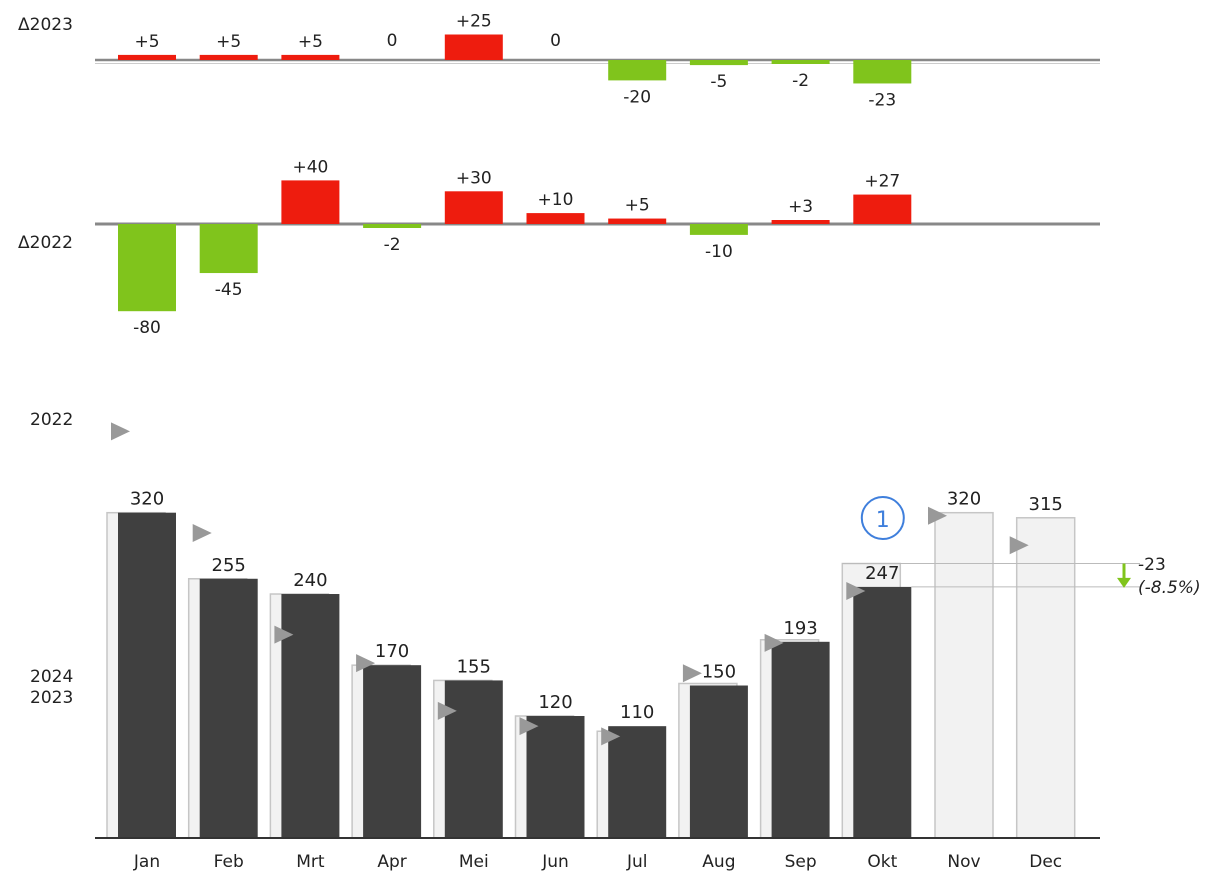  Describe the element at coordinates (310, 42) in the screenshot. I see `delta2023-label-mrt: +5` at that location.